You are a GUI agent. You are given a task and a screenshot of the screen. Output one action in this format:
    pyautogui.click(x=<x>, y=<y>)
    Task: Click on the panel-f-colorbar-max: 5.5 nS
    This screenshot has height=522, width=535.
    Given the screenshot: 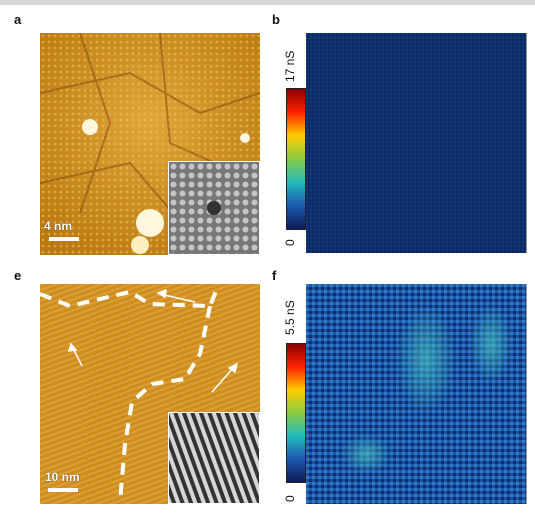 What is the action you would take?
    pyautogui.click(x=290, y=317)
    